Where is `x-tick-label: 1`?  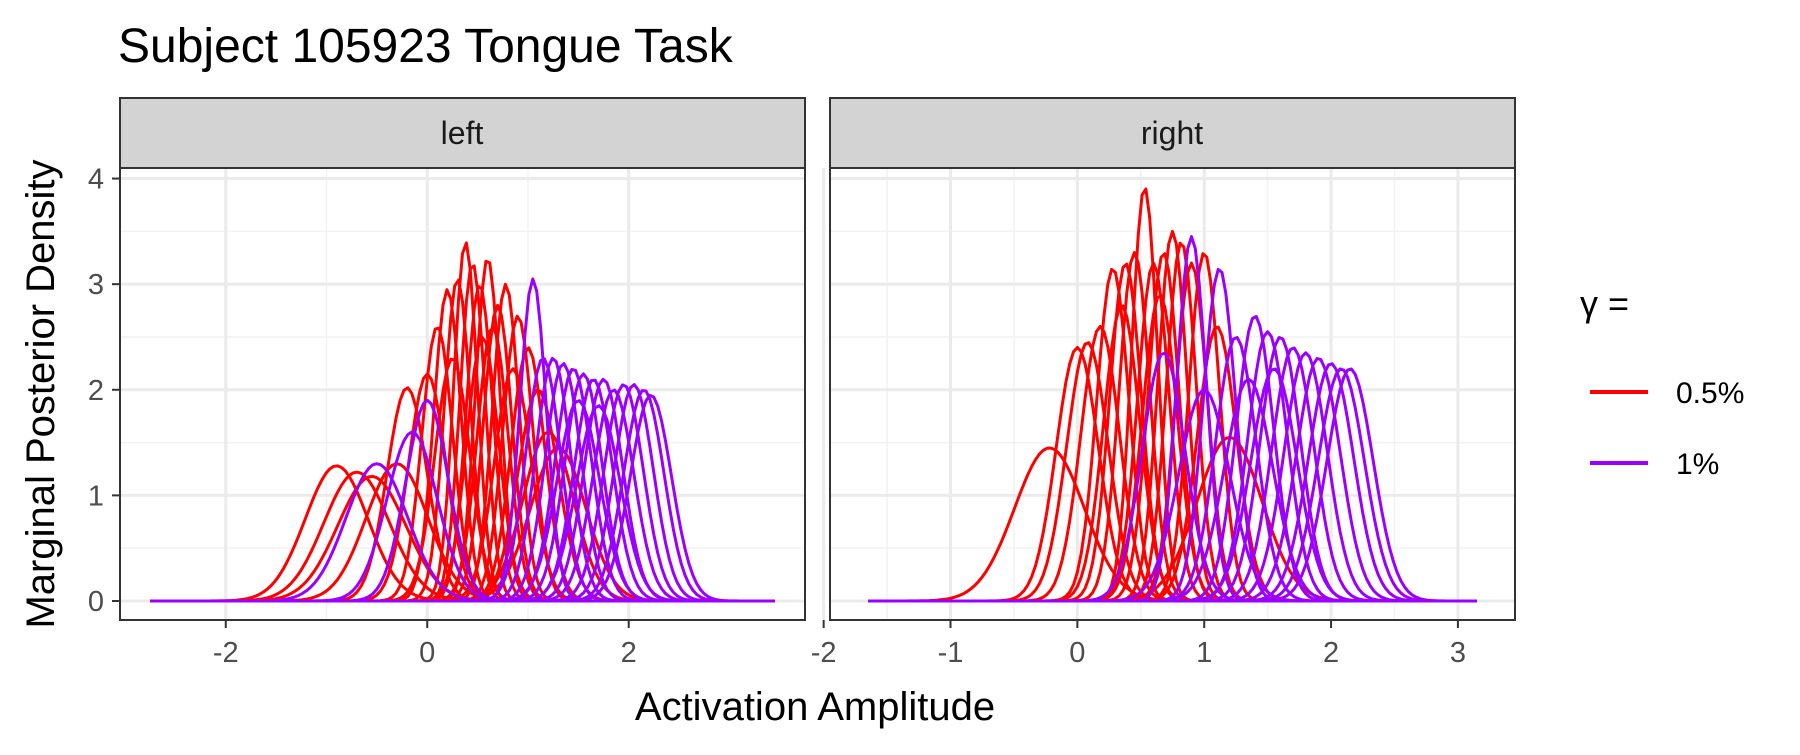 x-tick-label: 1 is located at coordinates (1204, 653).